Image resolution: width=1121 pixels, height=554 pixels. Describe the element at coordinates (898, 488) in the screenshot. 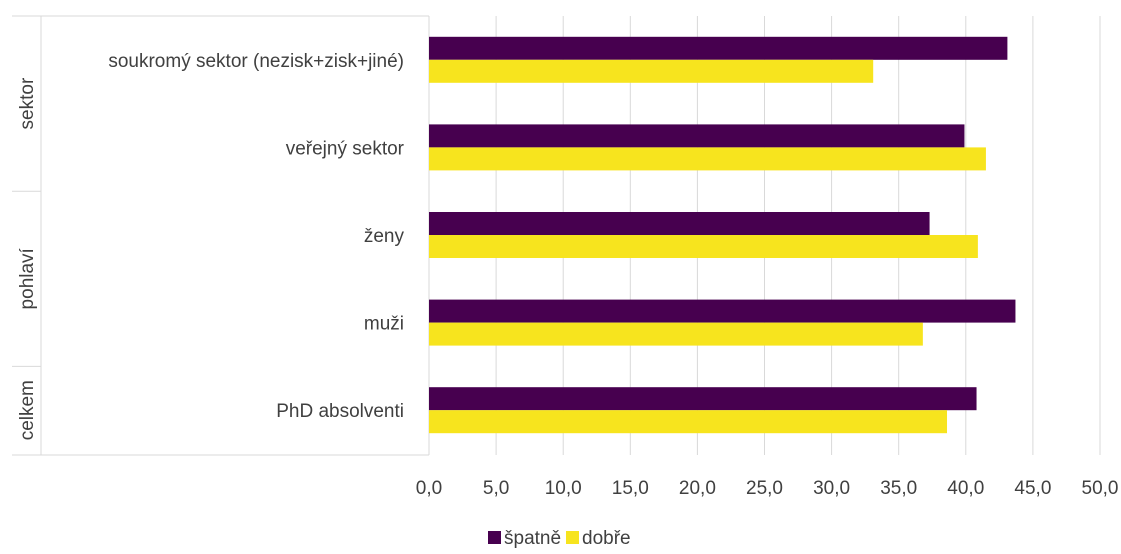

I see `x-tick-label: 35,0` at that location.